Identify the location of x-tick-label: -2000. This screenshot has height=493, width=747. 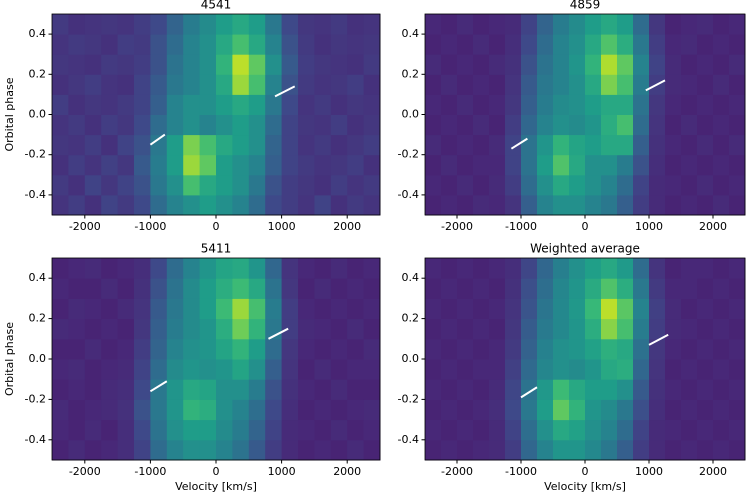
(85, 226).